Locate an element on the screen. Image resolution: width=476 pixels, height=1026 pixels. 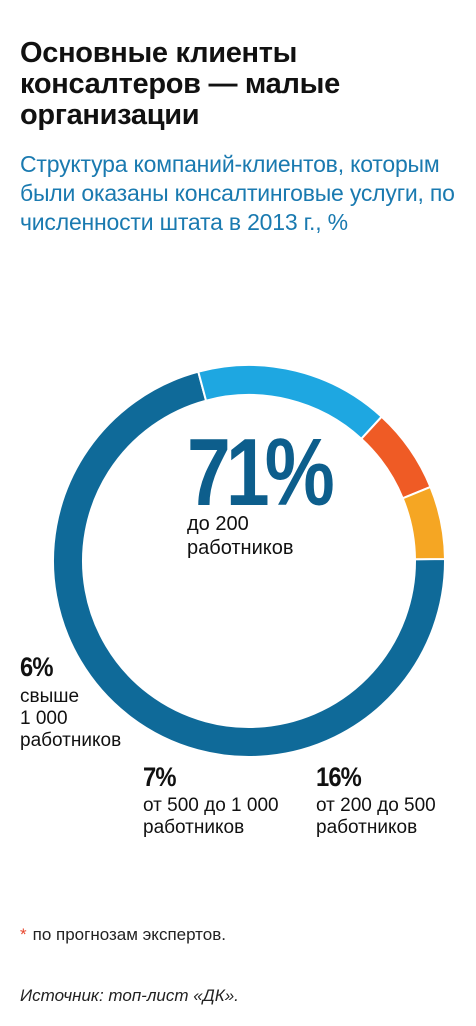
label-text-7-line1: от 500 до 1 000 is located at coordinates (211, 805).